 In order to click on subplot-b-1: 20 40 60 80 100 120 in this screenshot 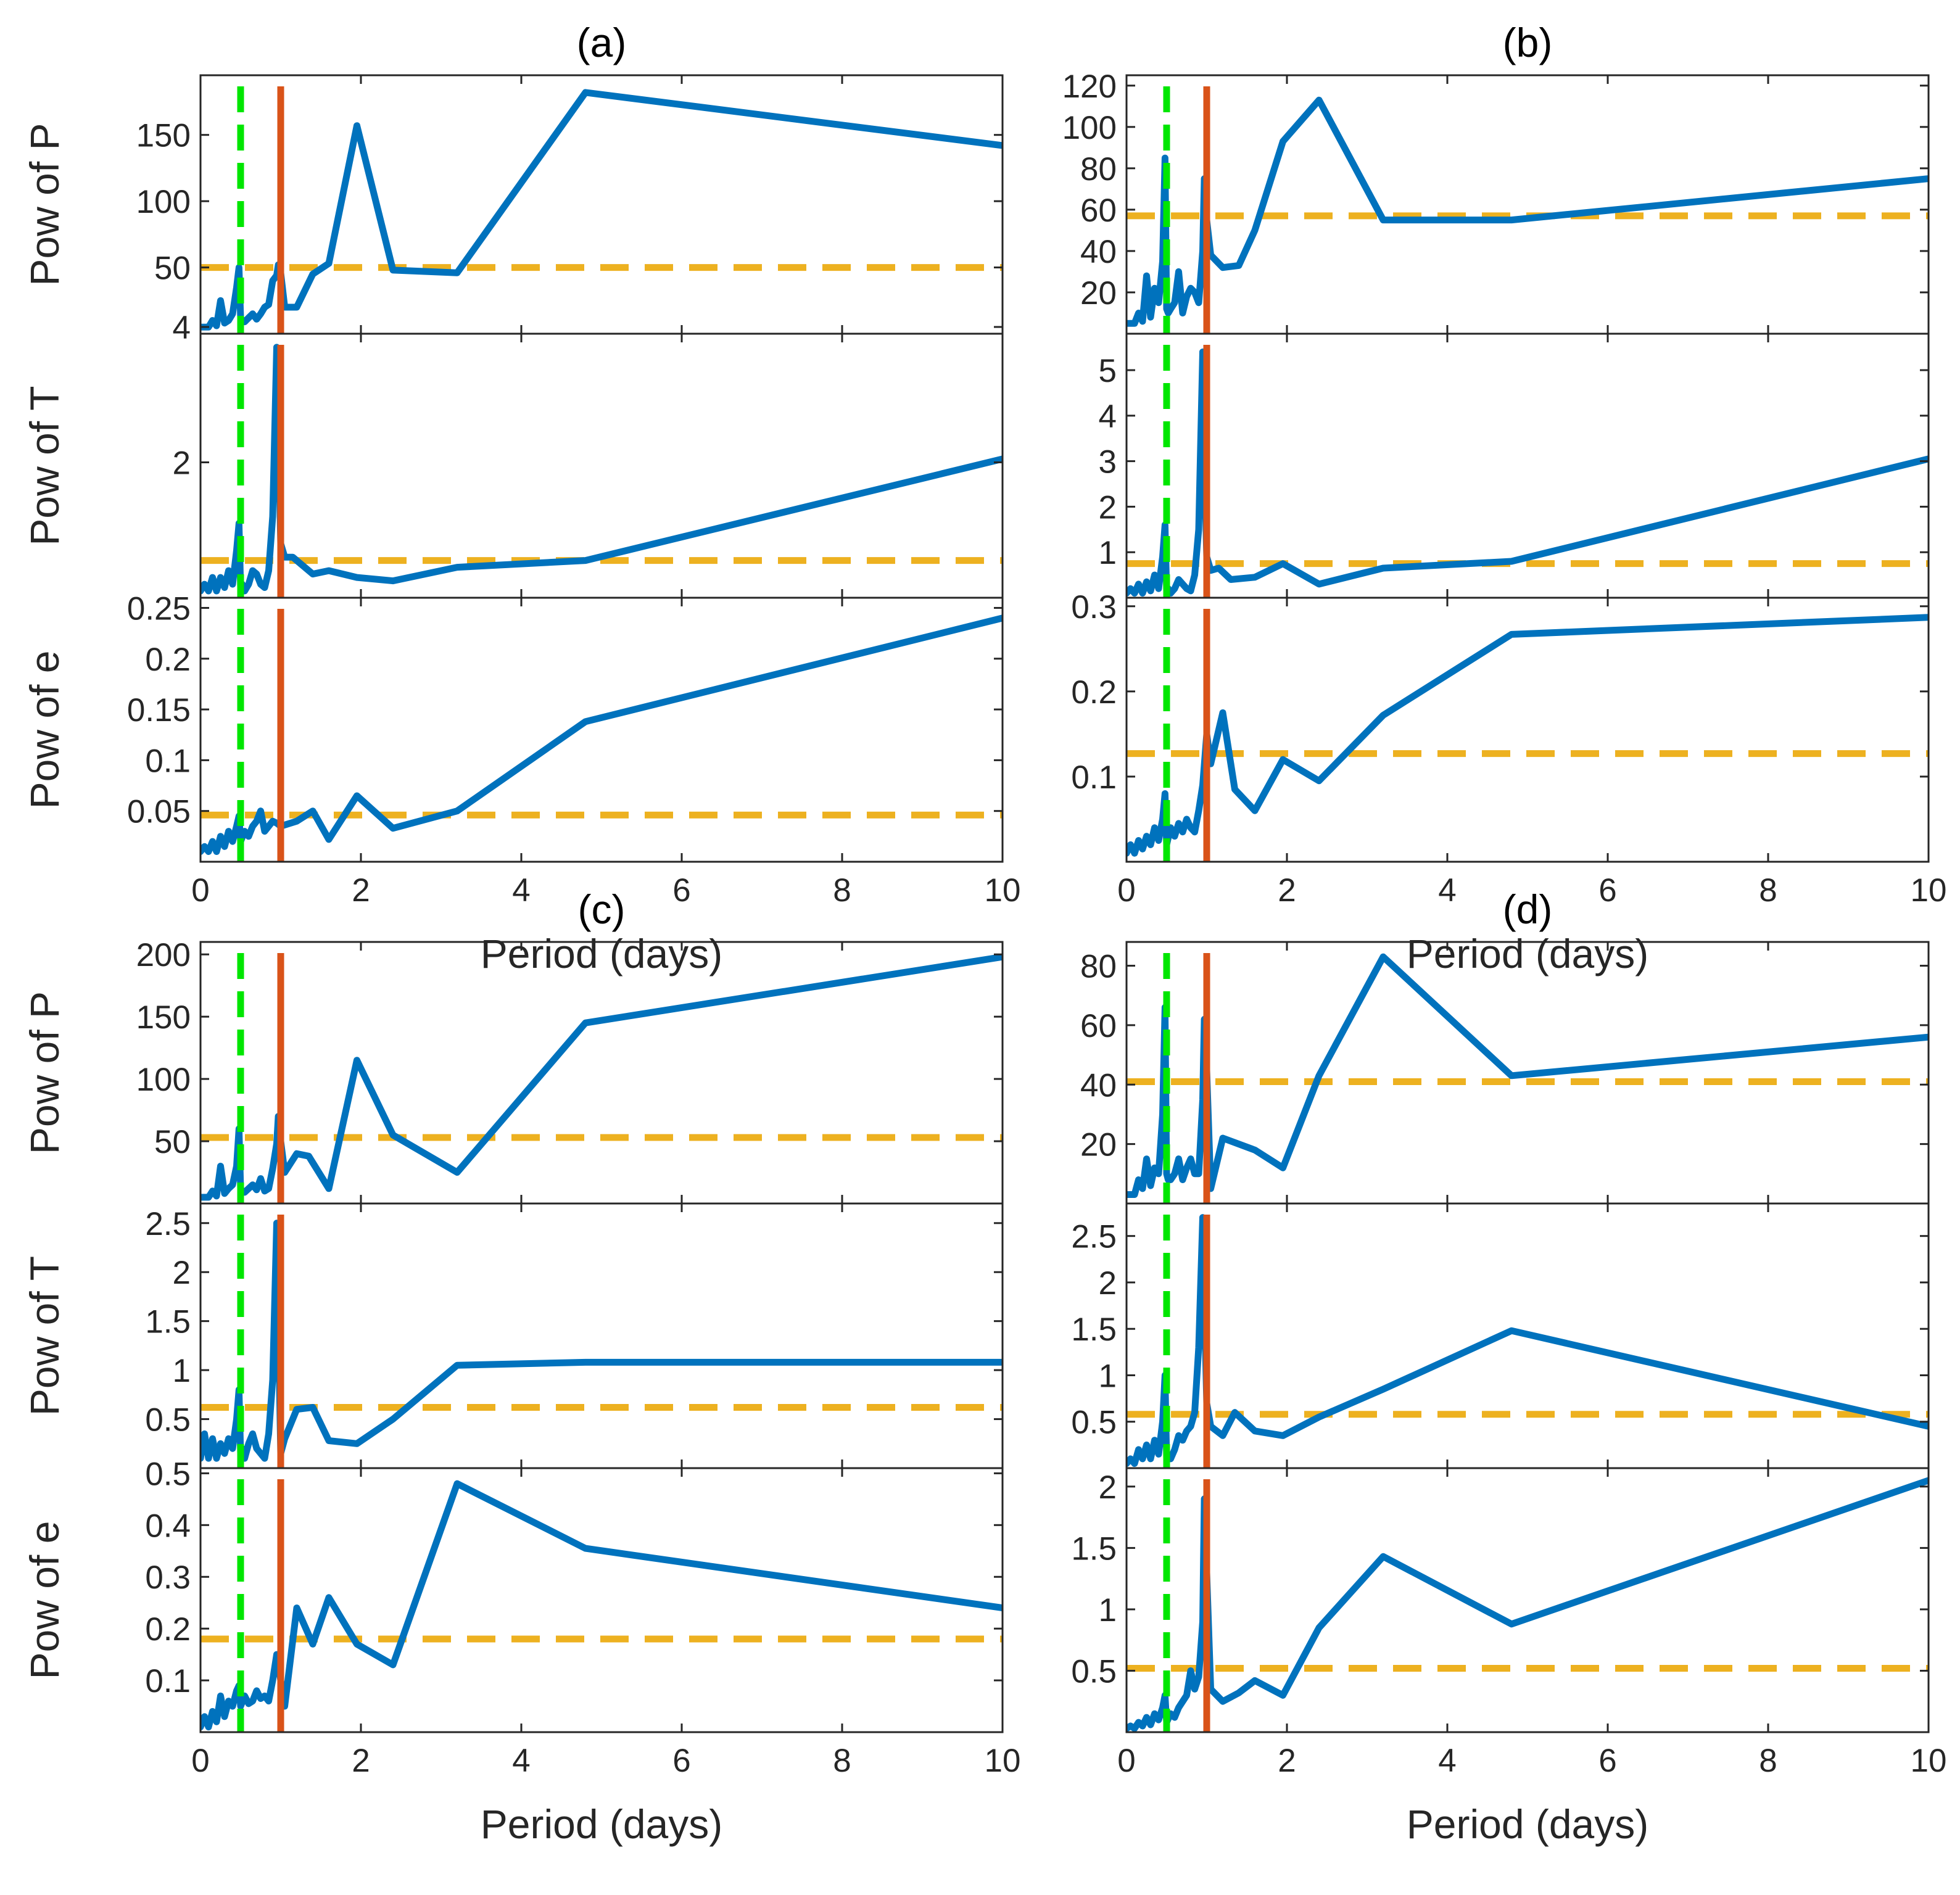, I will do `click(1496, 201)`.